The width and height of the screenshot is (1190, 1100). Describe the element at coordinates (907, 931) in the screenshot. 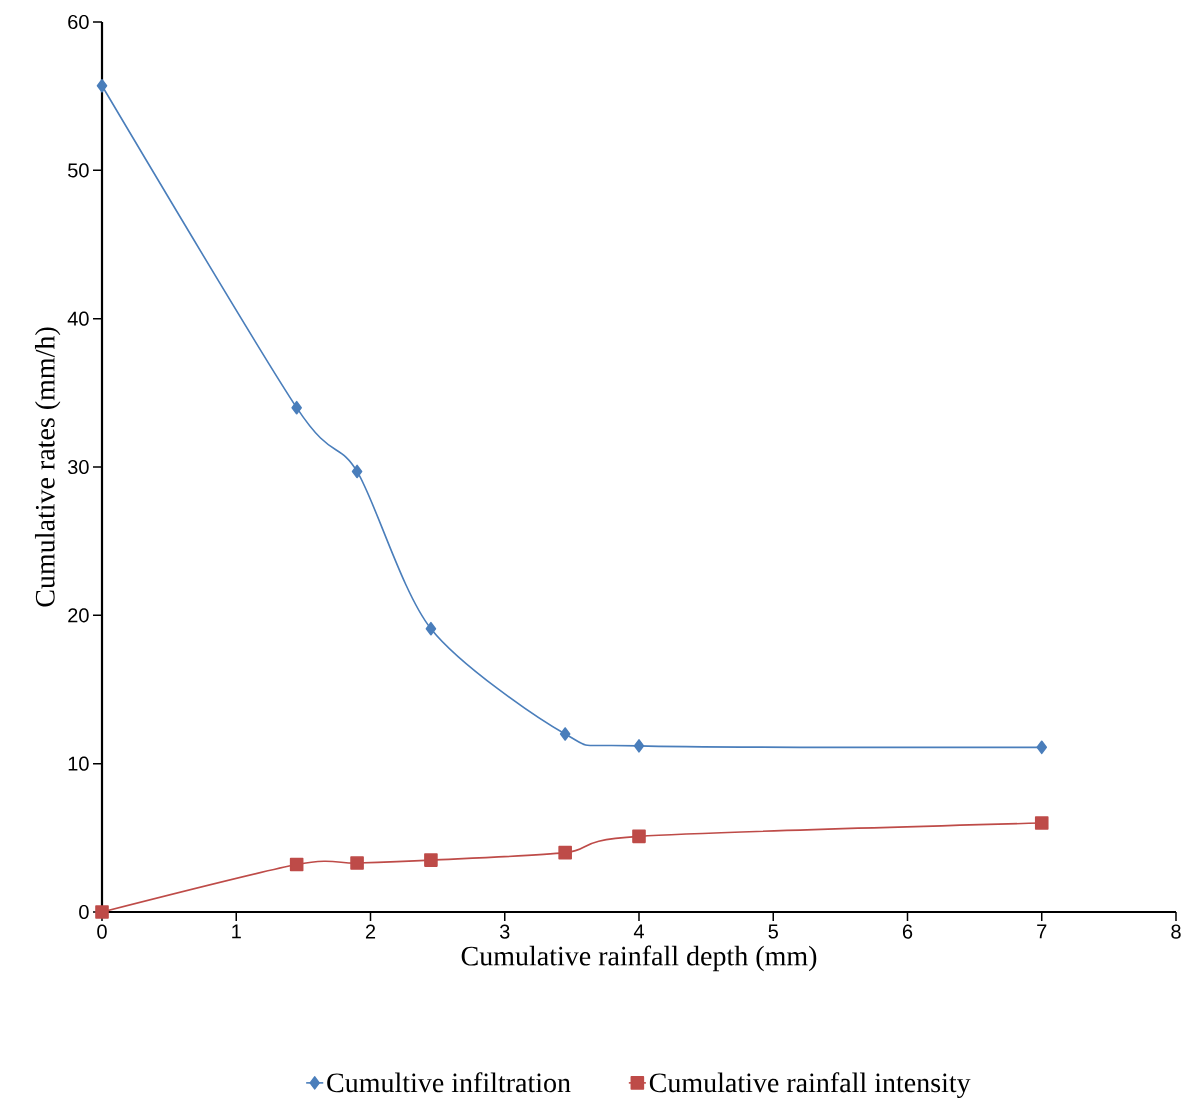

I see `x-tick-label: 6` at that location.